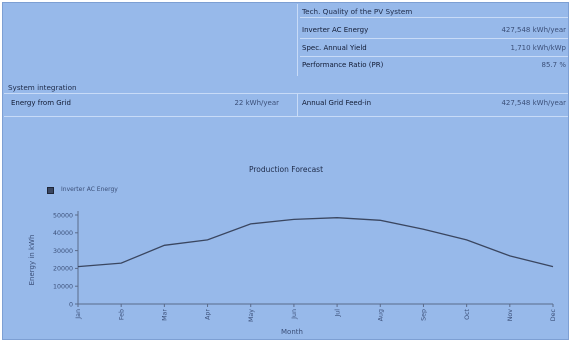 This screenshot has height=342, width=572. I want to click on tech-quality-title-rule, so click(434, 17).